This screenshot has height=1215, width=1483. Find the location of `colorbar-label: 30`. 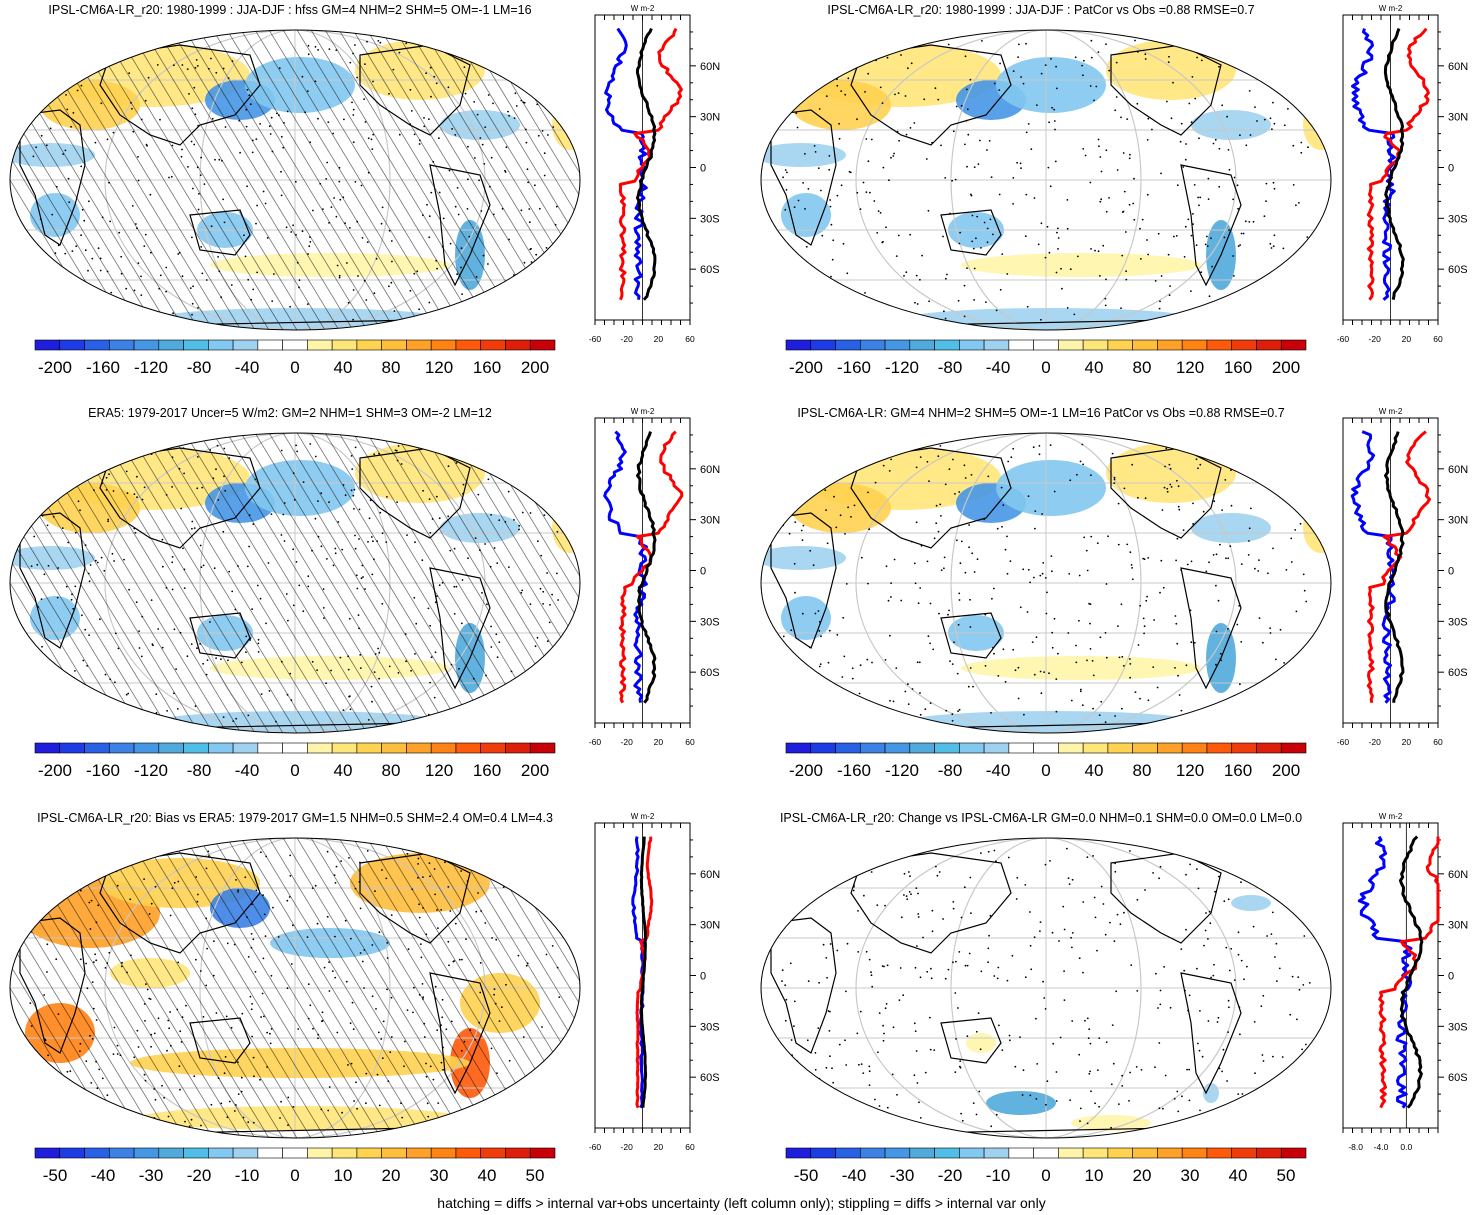

colorbar-label: 30 is located at coordinates (1190, 1175).